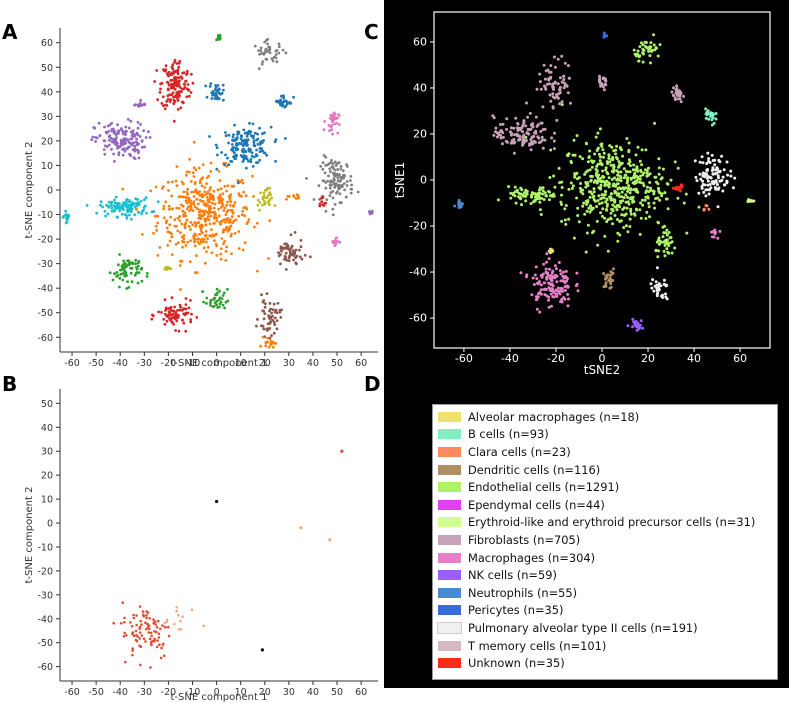  I want to click on y-tick-label: -10, so click(45, 547).